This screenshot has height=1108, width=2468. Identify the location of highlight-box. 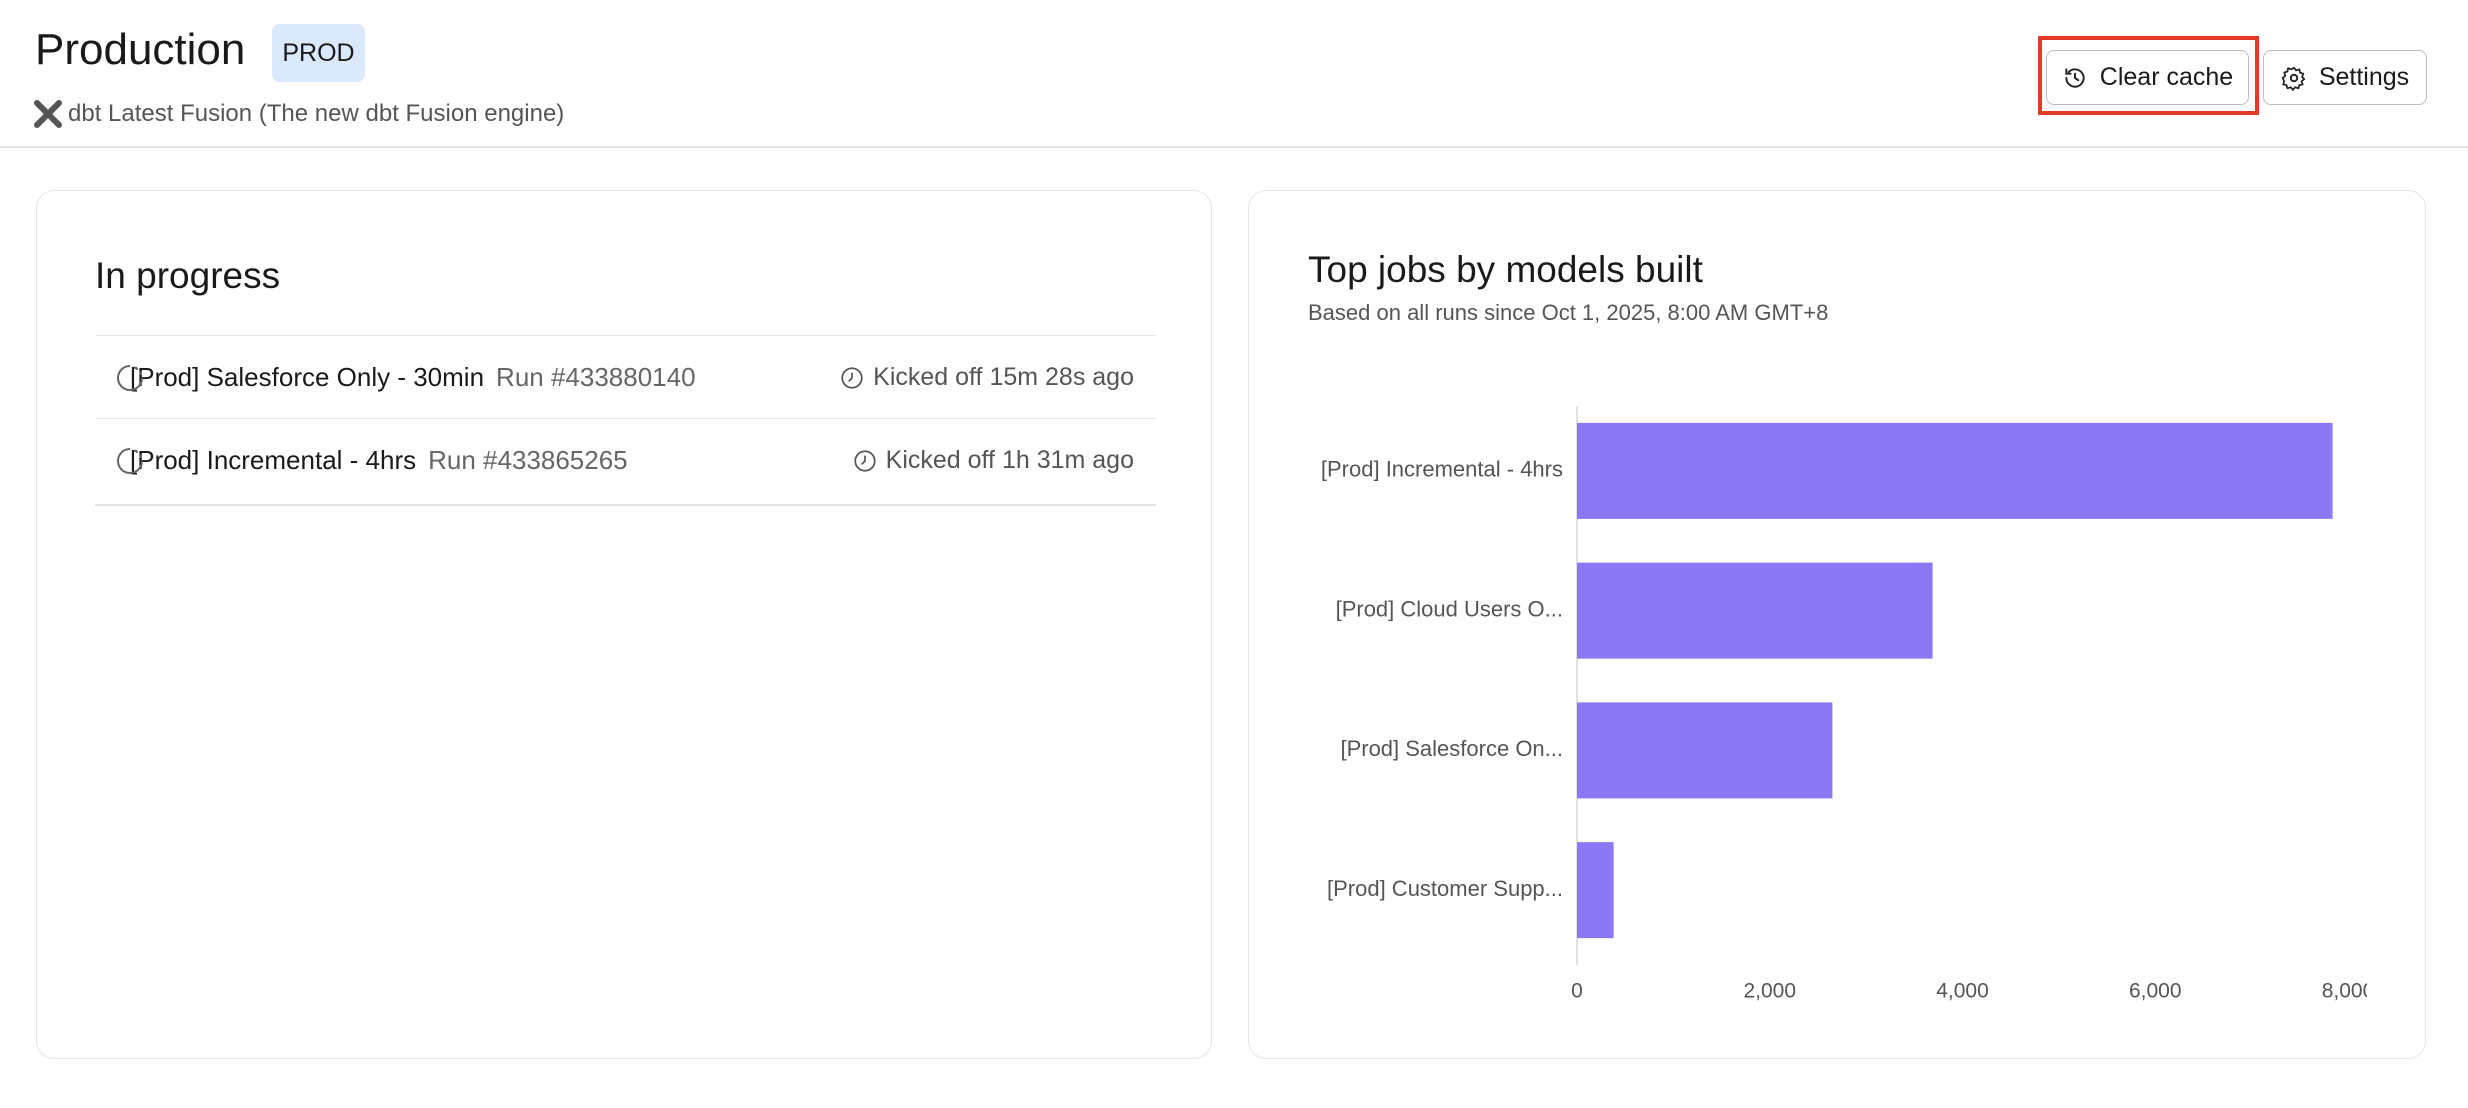
(2148, 75).